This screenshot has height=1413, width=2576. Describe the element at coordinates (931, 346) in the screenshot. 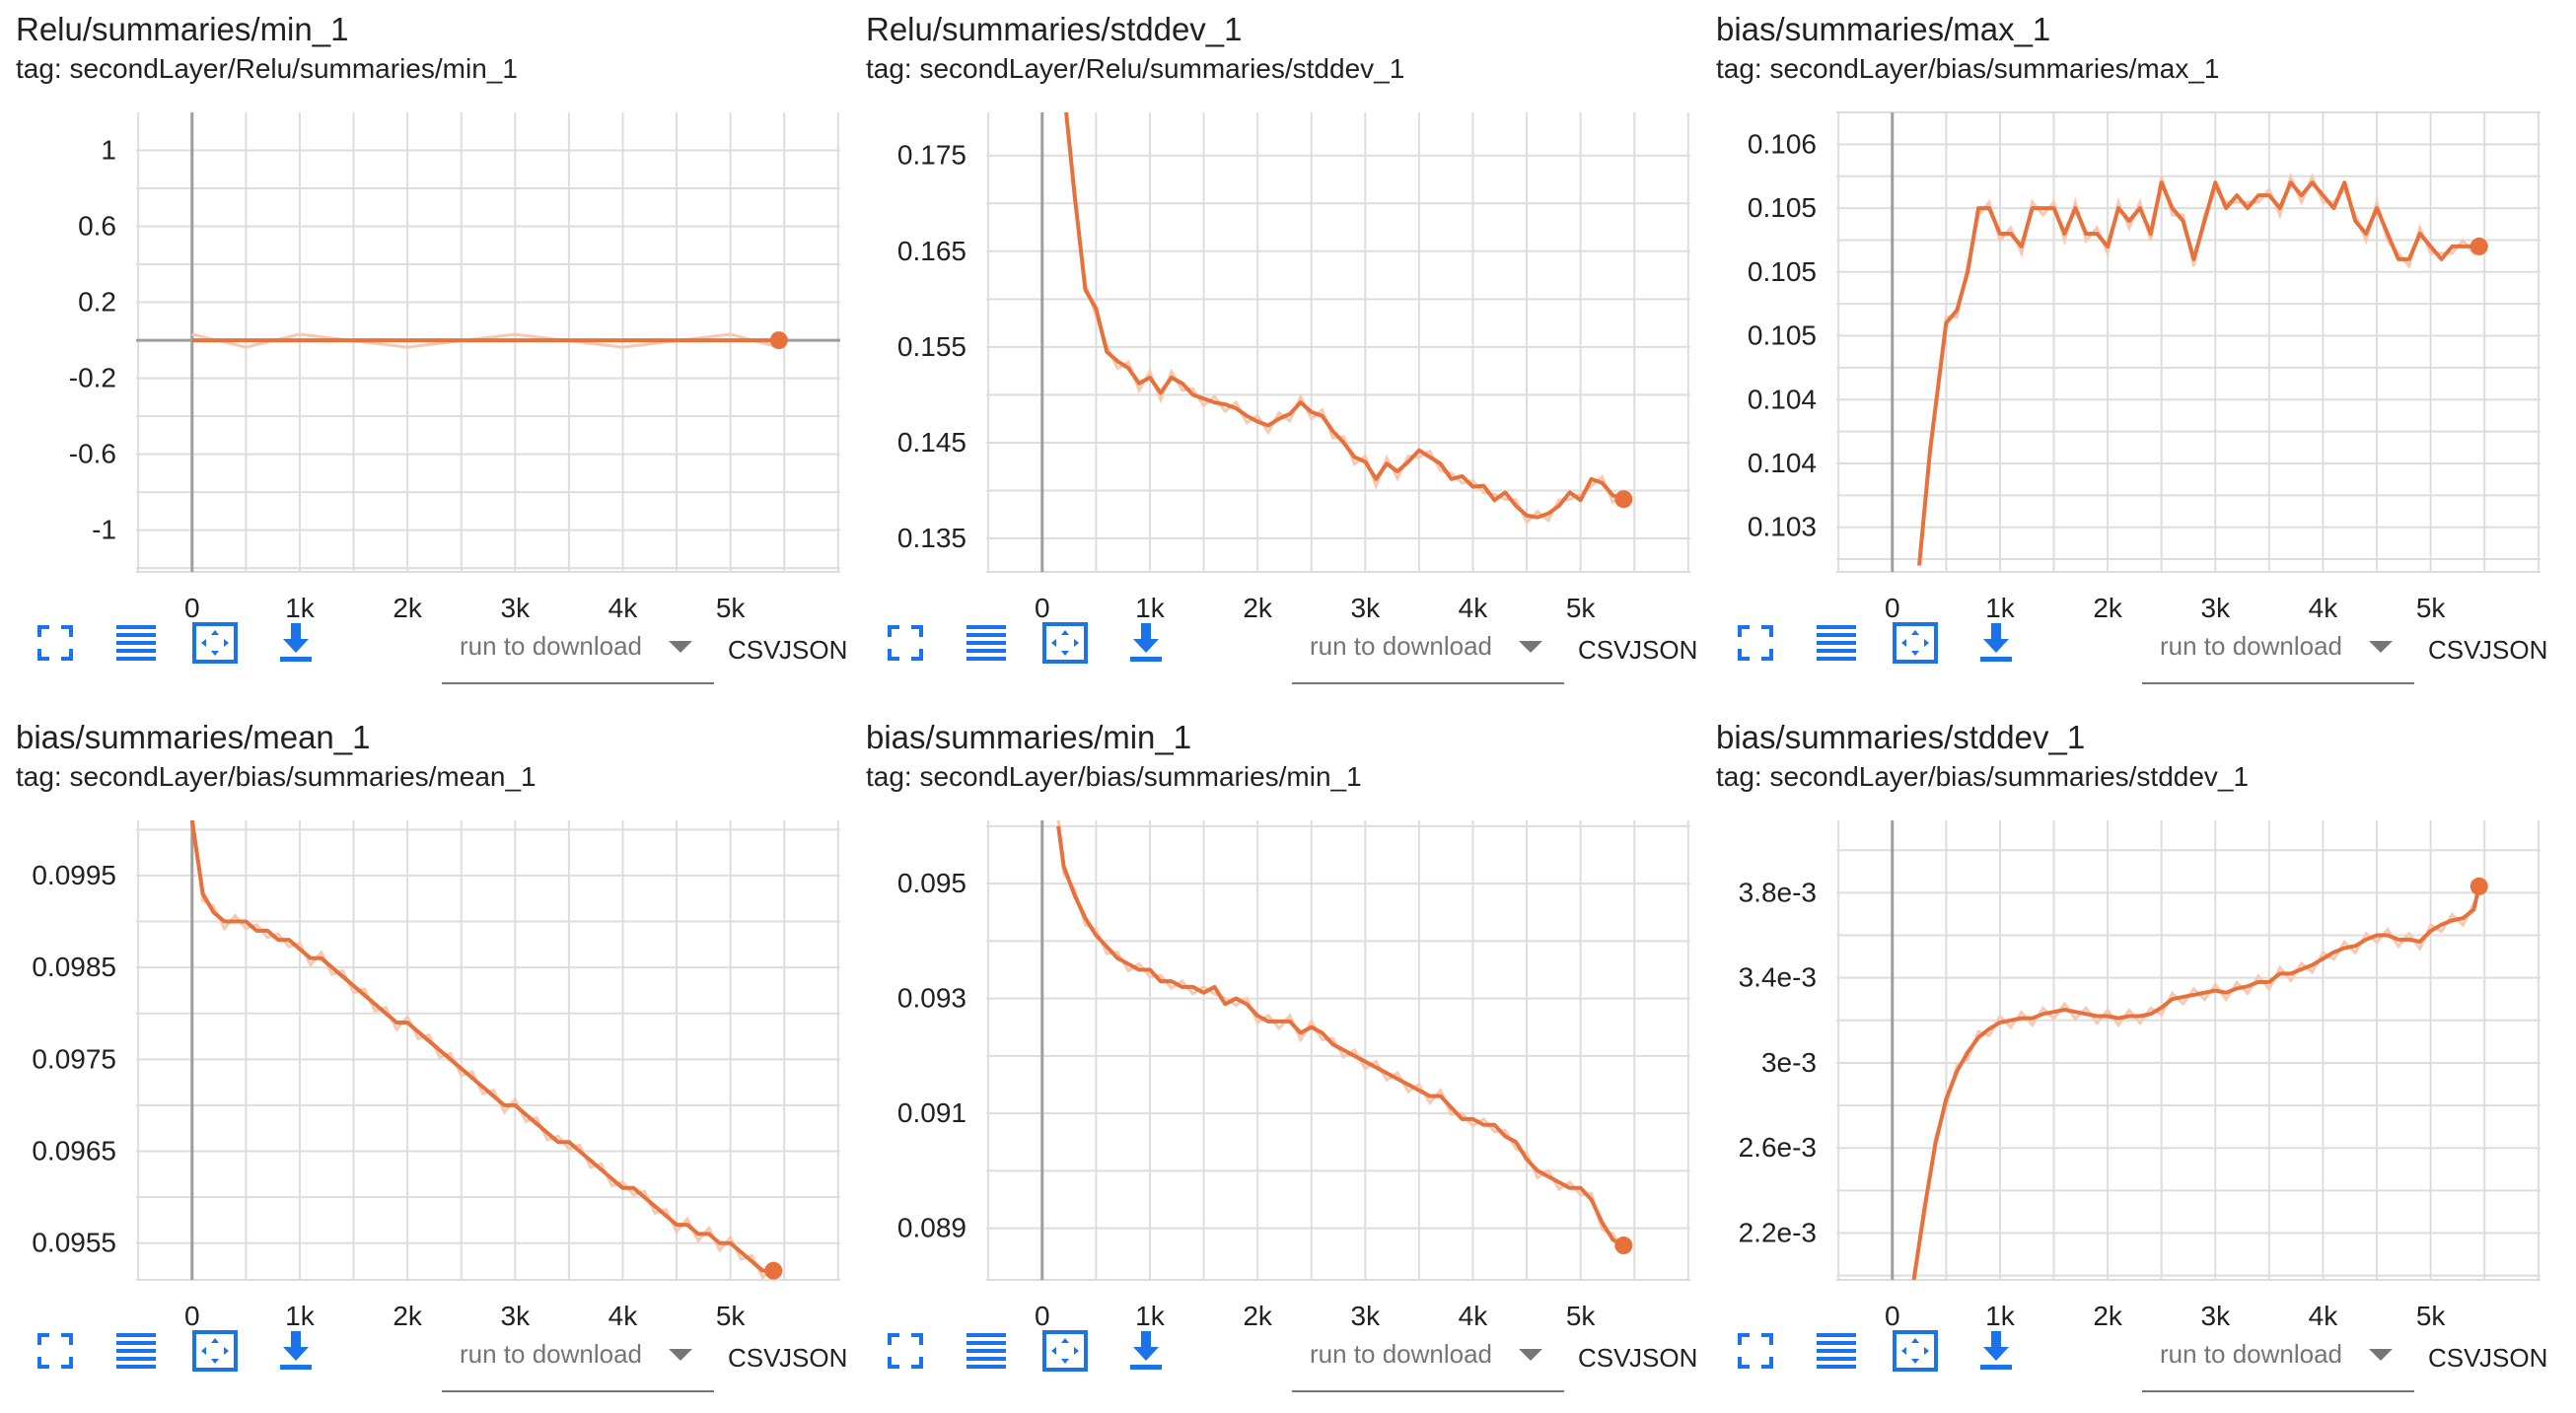

I see `y-tick-label: 0.155` at that location.